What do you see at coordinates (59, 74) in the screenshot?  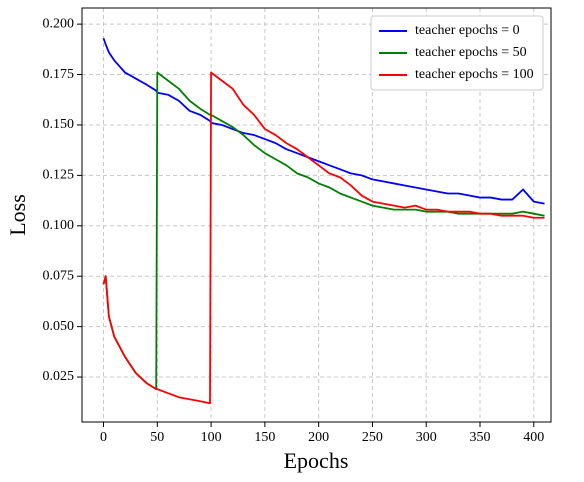 I see `y-tick-label: 0.175` at bounding box center [59, 74].